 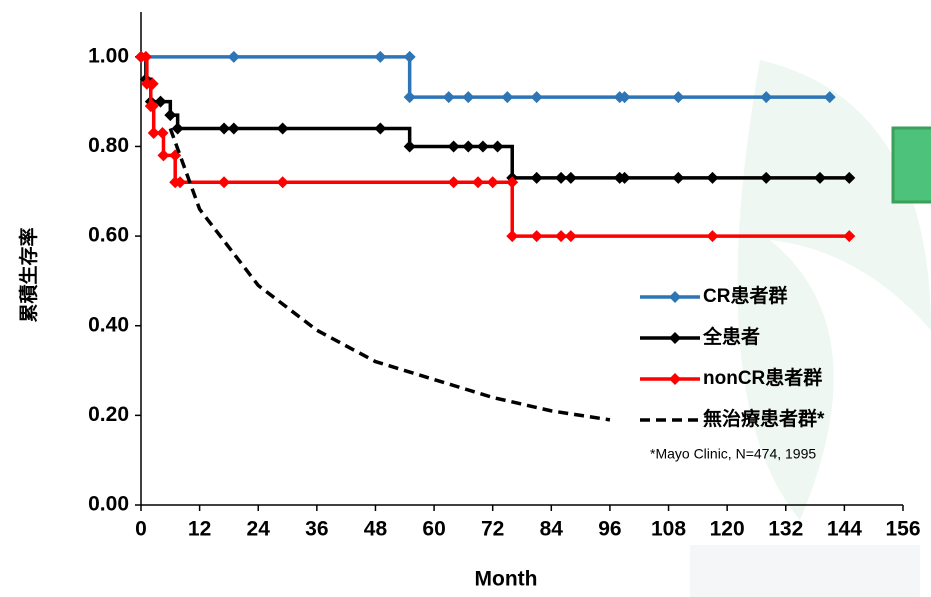 I want to click on x-axis-label: Month, so click(x=506, y=579).